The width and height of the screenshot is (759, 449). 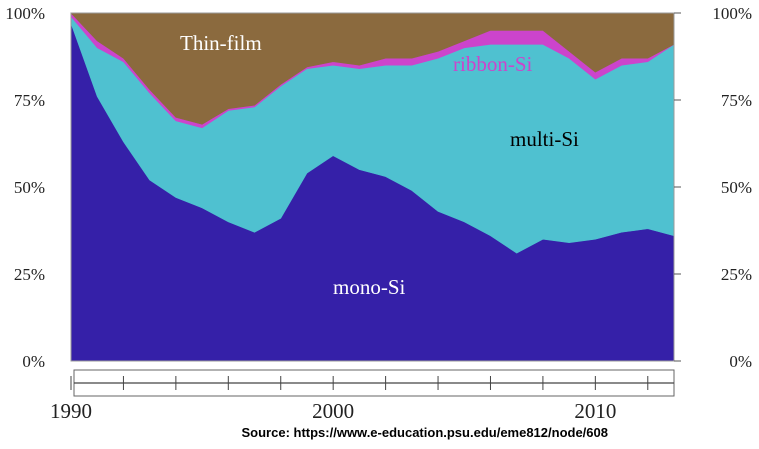 What do you see at coordinates (71, 411) in the screenshot?
I see `x-tick-label: 1990` at bounding box center [71, 411].